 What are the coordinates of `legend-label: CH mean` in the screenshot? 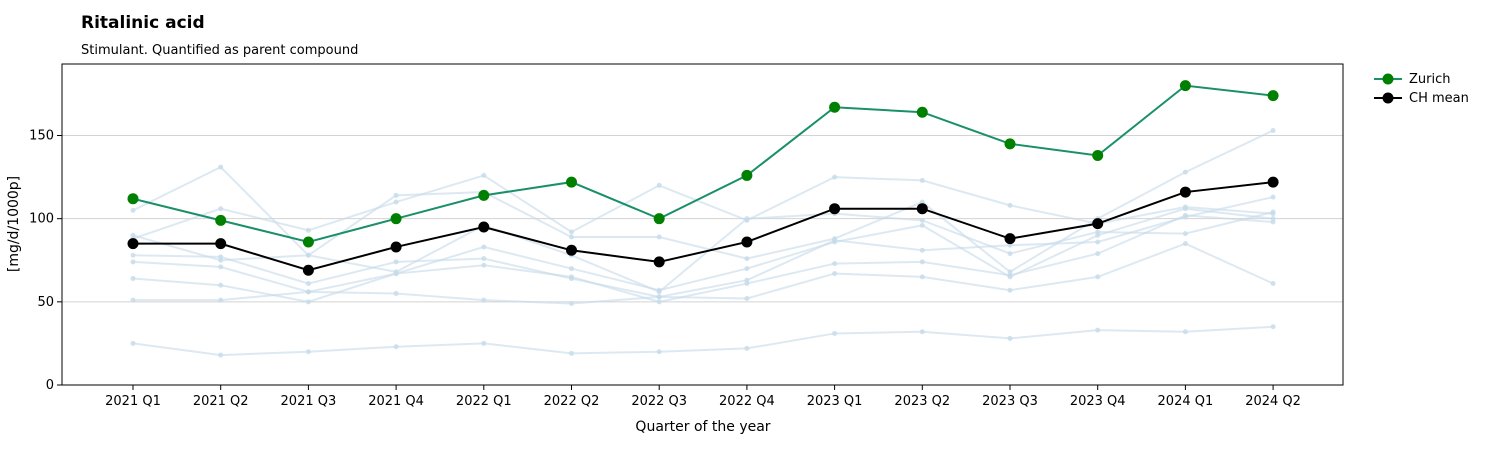 It's located at (1439, 98).